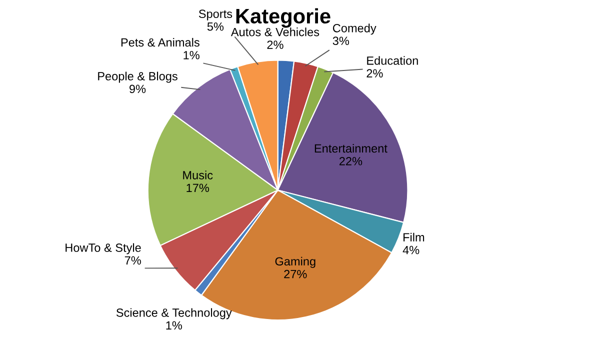  What do you see at coordinates (215, 15) in the screenshot?
I see `slice-label: Sports` at bounding box center [215, 15].